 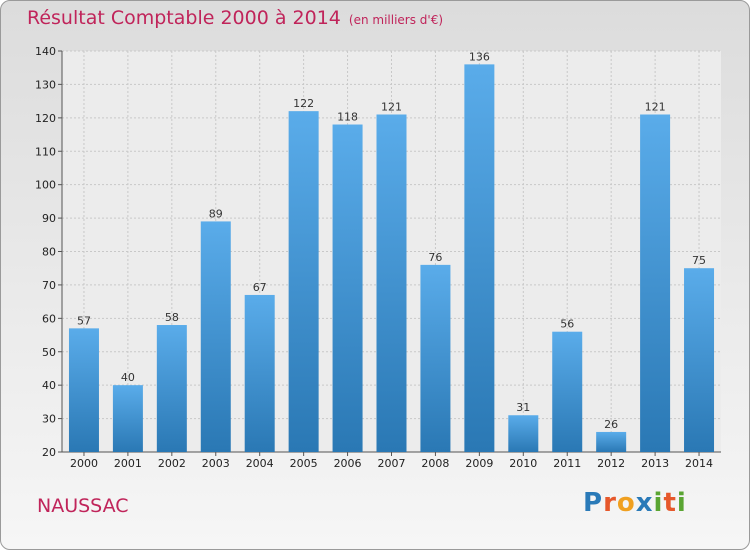 I want to click on bar-2012, so click(x=611, y=441).